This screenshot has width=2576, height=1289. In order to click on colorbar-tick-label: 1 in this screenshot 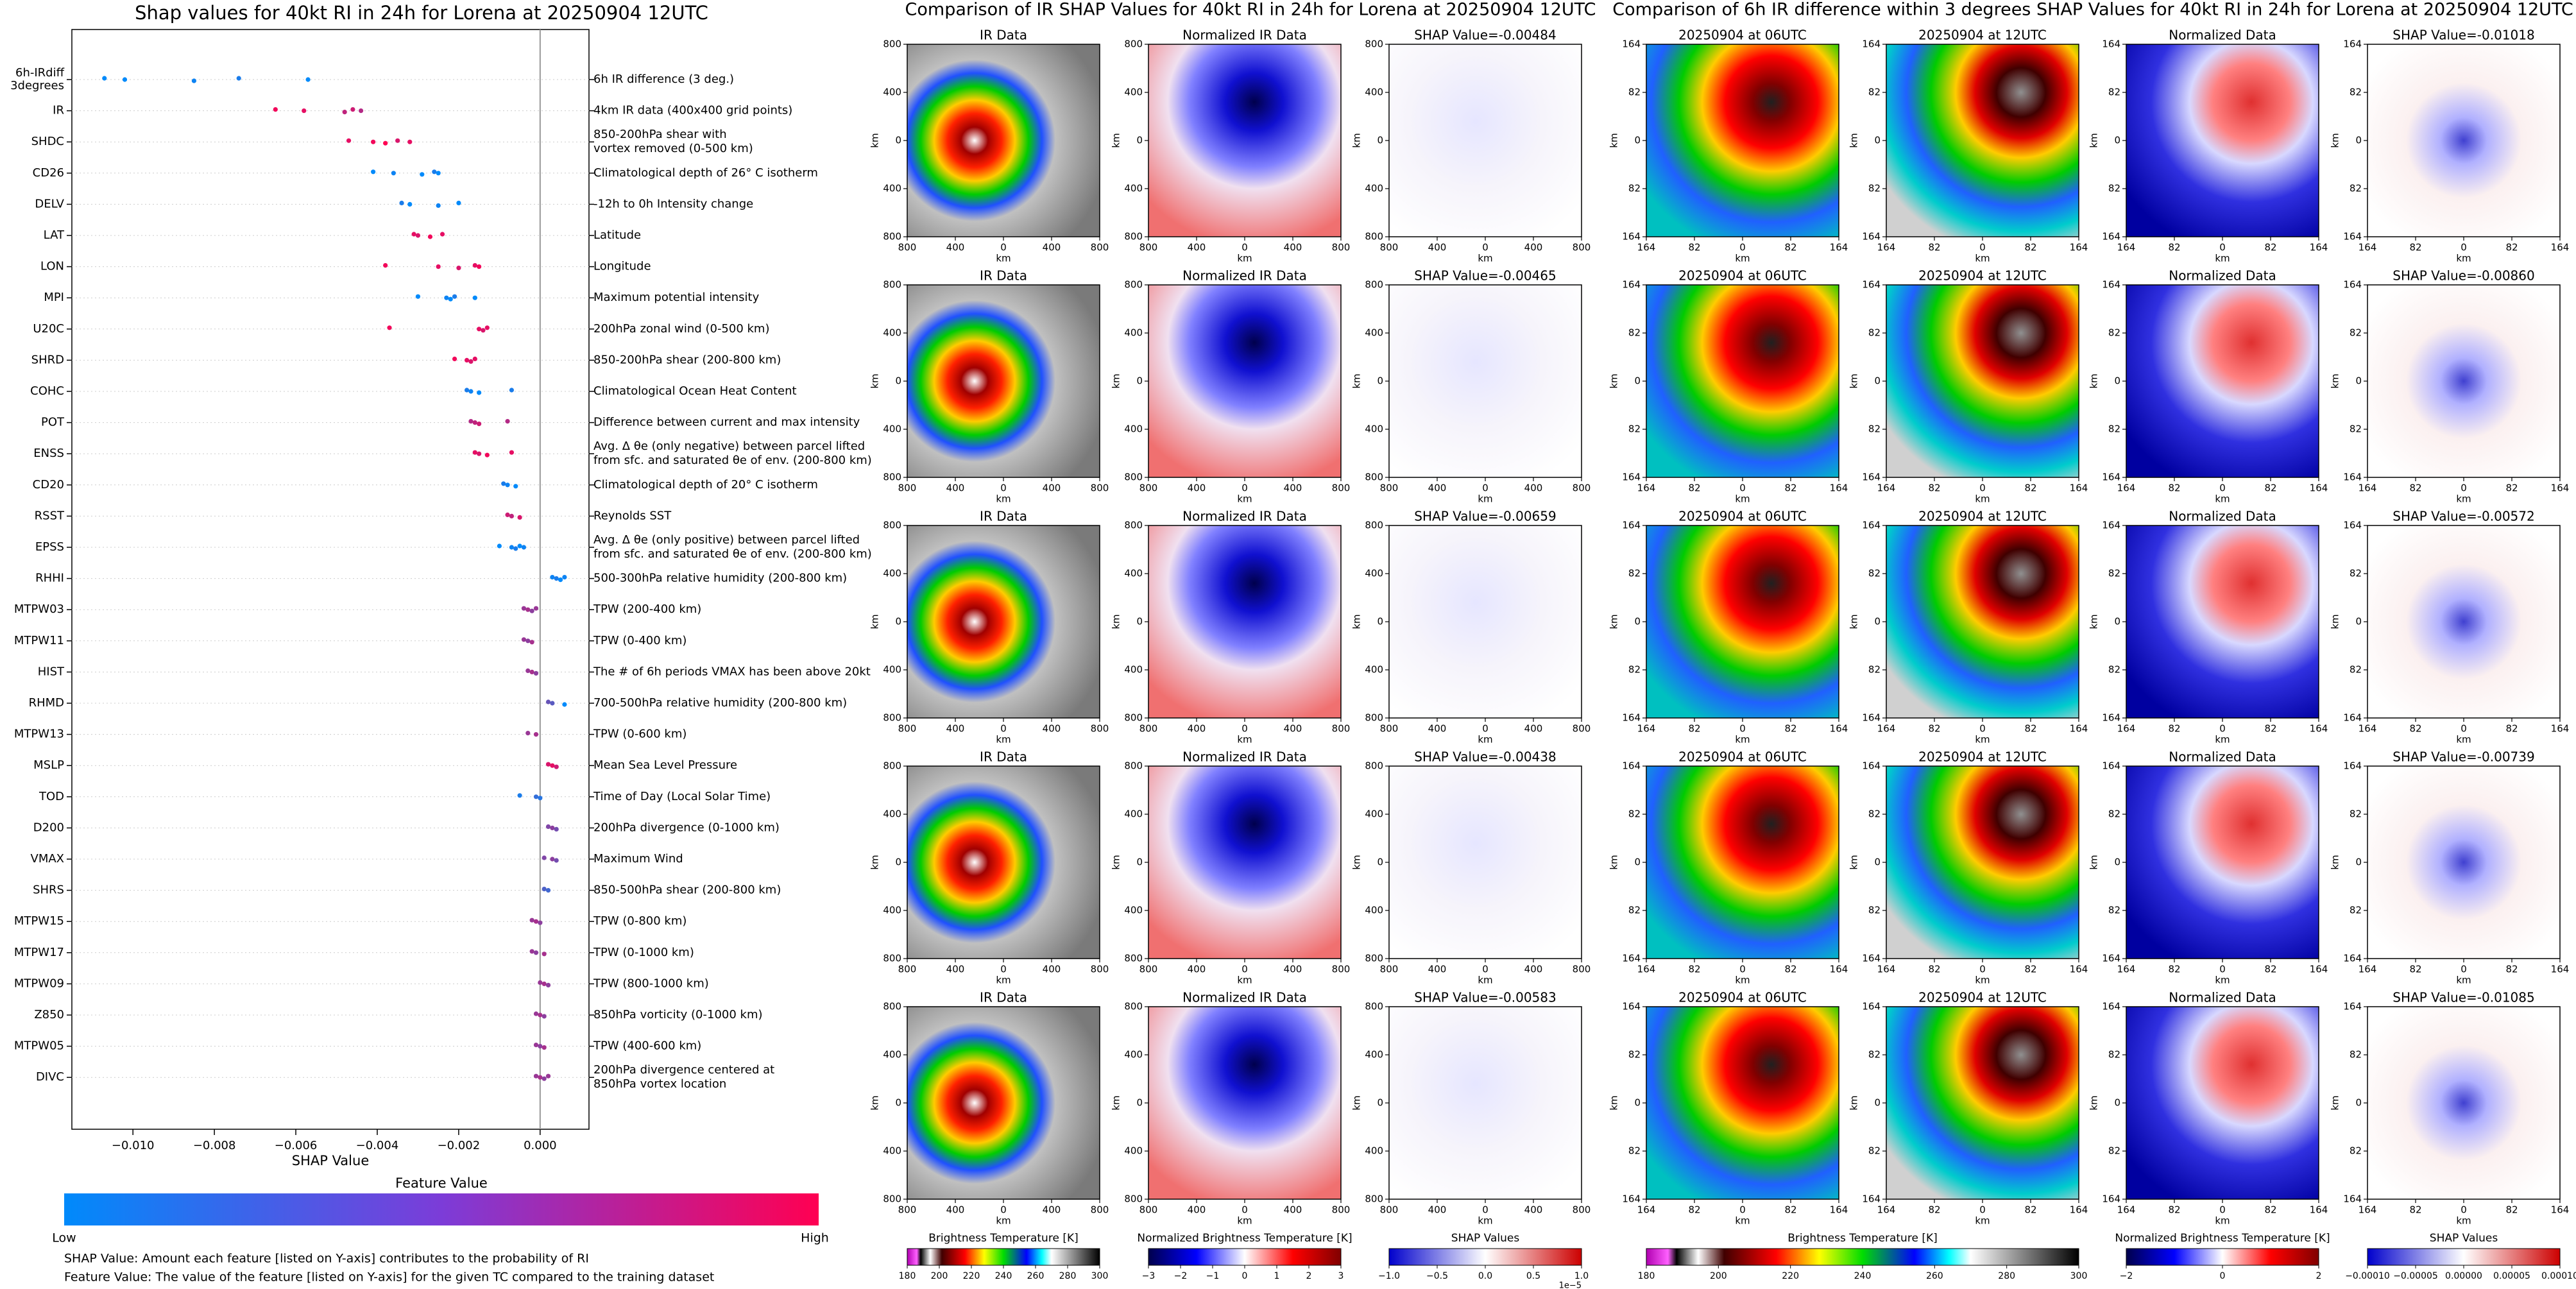, I will do `click(1277, 1276)`.